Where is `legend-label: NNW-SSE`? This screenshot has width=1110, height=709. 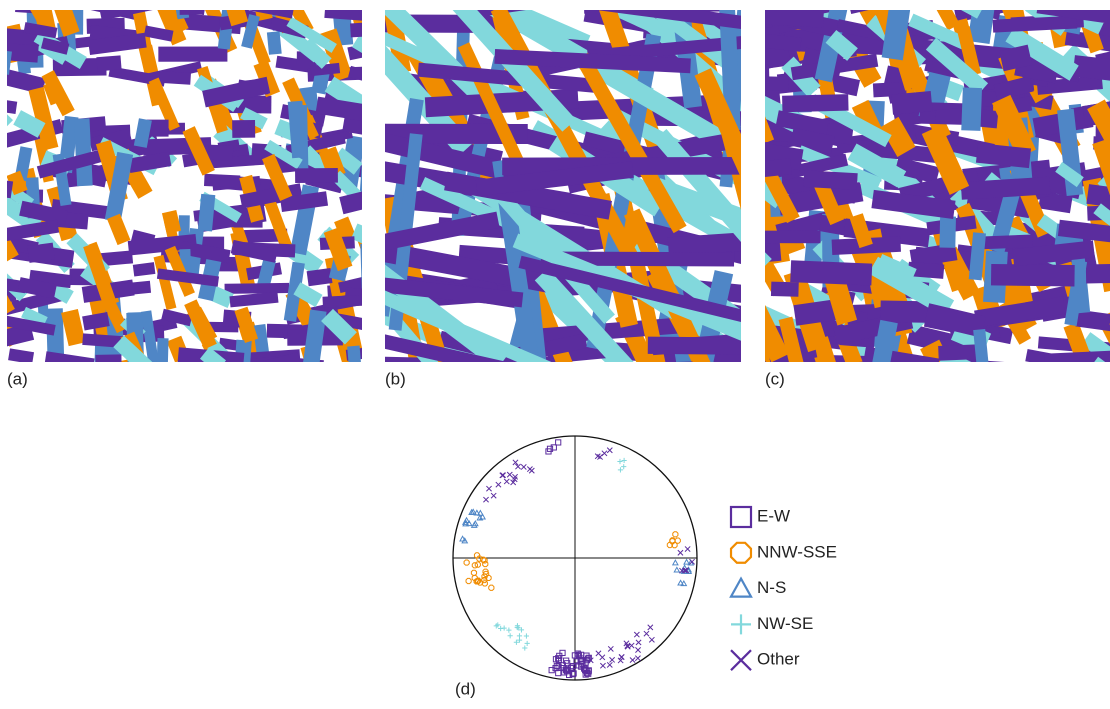
legend-label: NNW-SSE is located at coordinates (797, 551).